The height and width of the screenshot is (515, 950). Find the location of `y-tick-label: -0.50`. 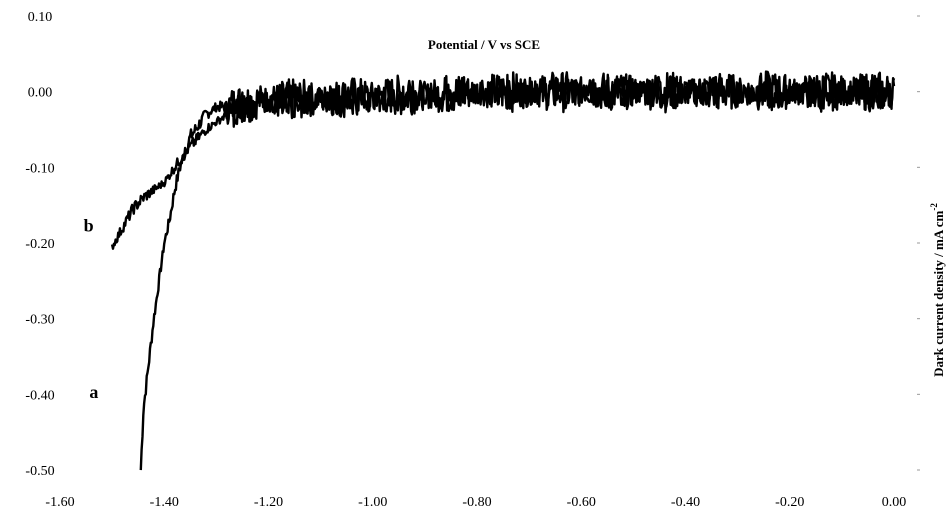

y-tick-label: -0.50 is located at coordinates (39, 471).